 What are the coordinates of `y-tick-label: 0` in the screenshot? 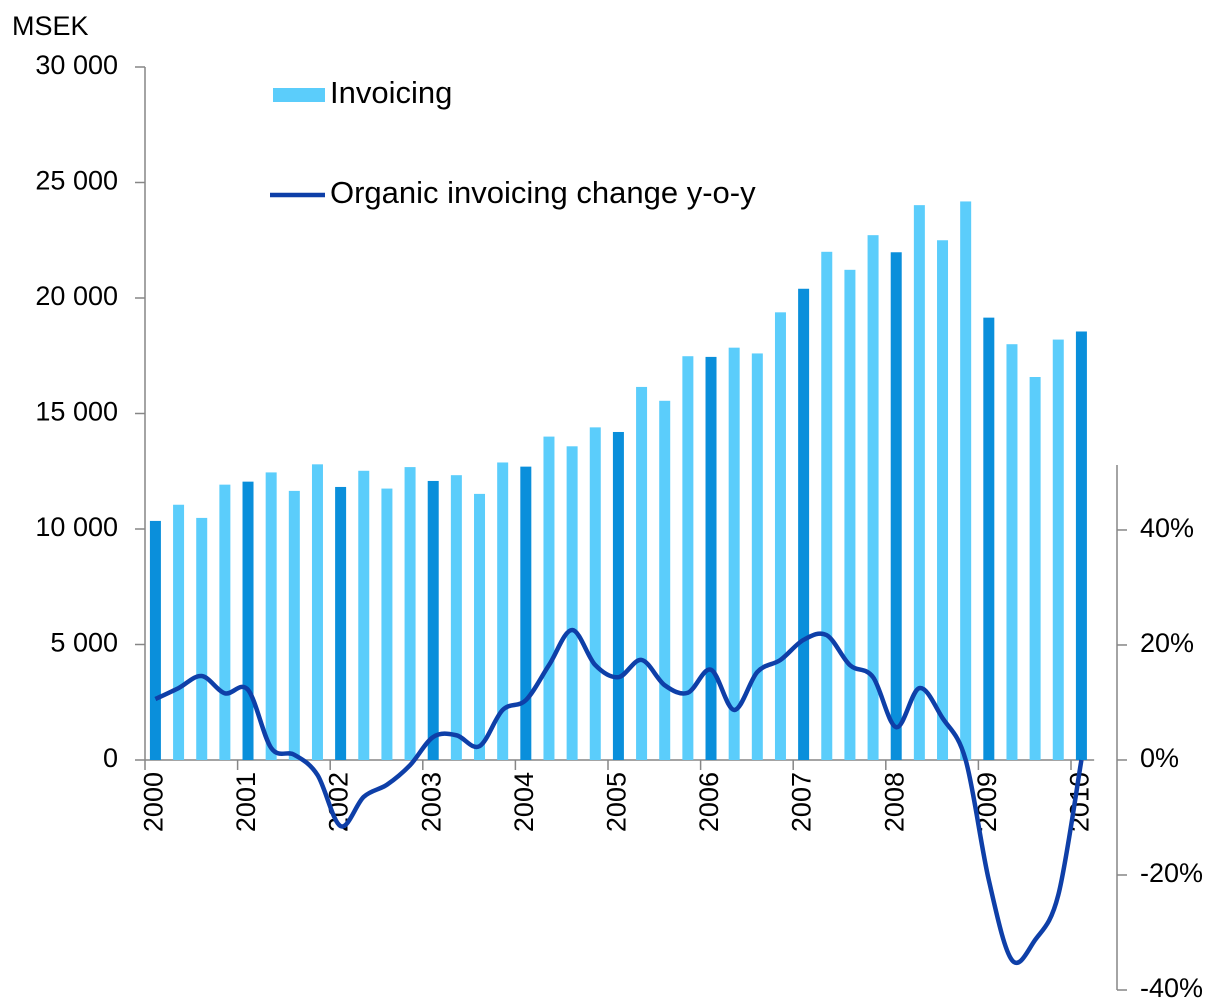 It's located at (110, 758).